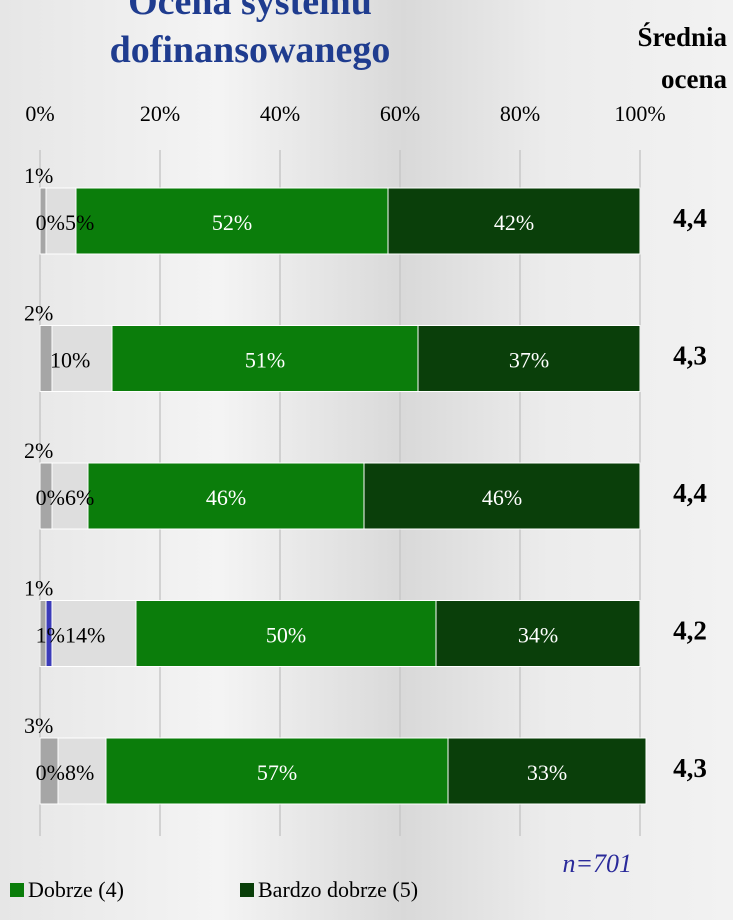  What do you see at coordinates (682, 58) in the screenshot?
I see `average-header: Średnia ocena` at bounding box center [682, 58].